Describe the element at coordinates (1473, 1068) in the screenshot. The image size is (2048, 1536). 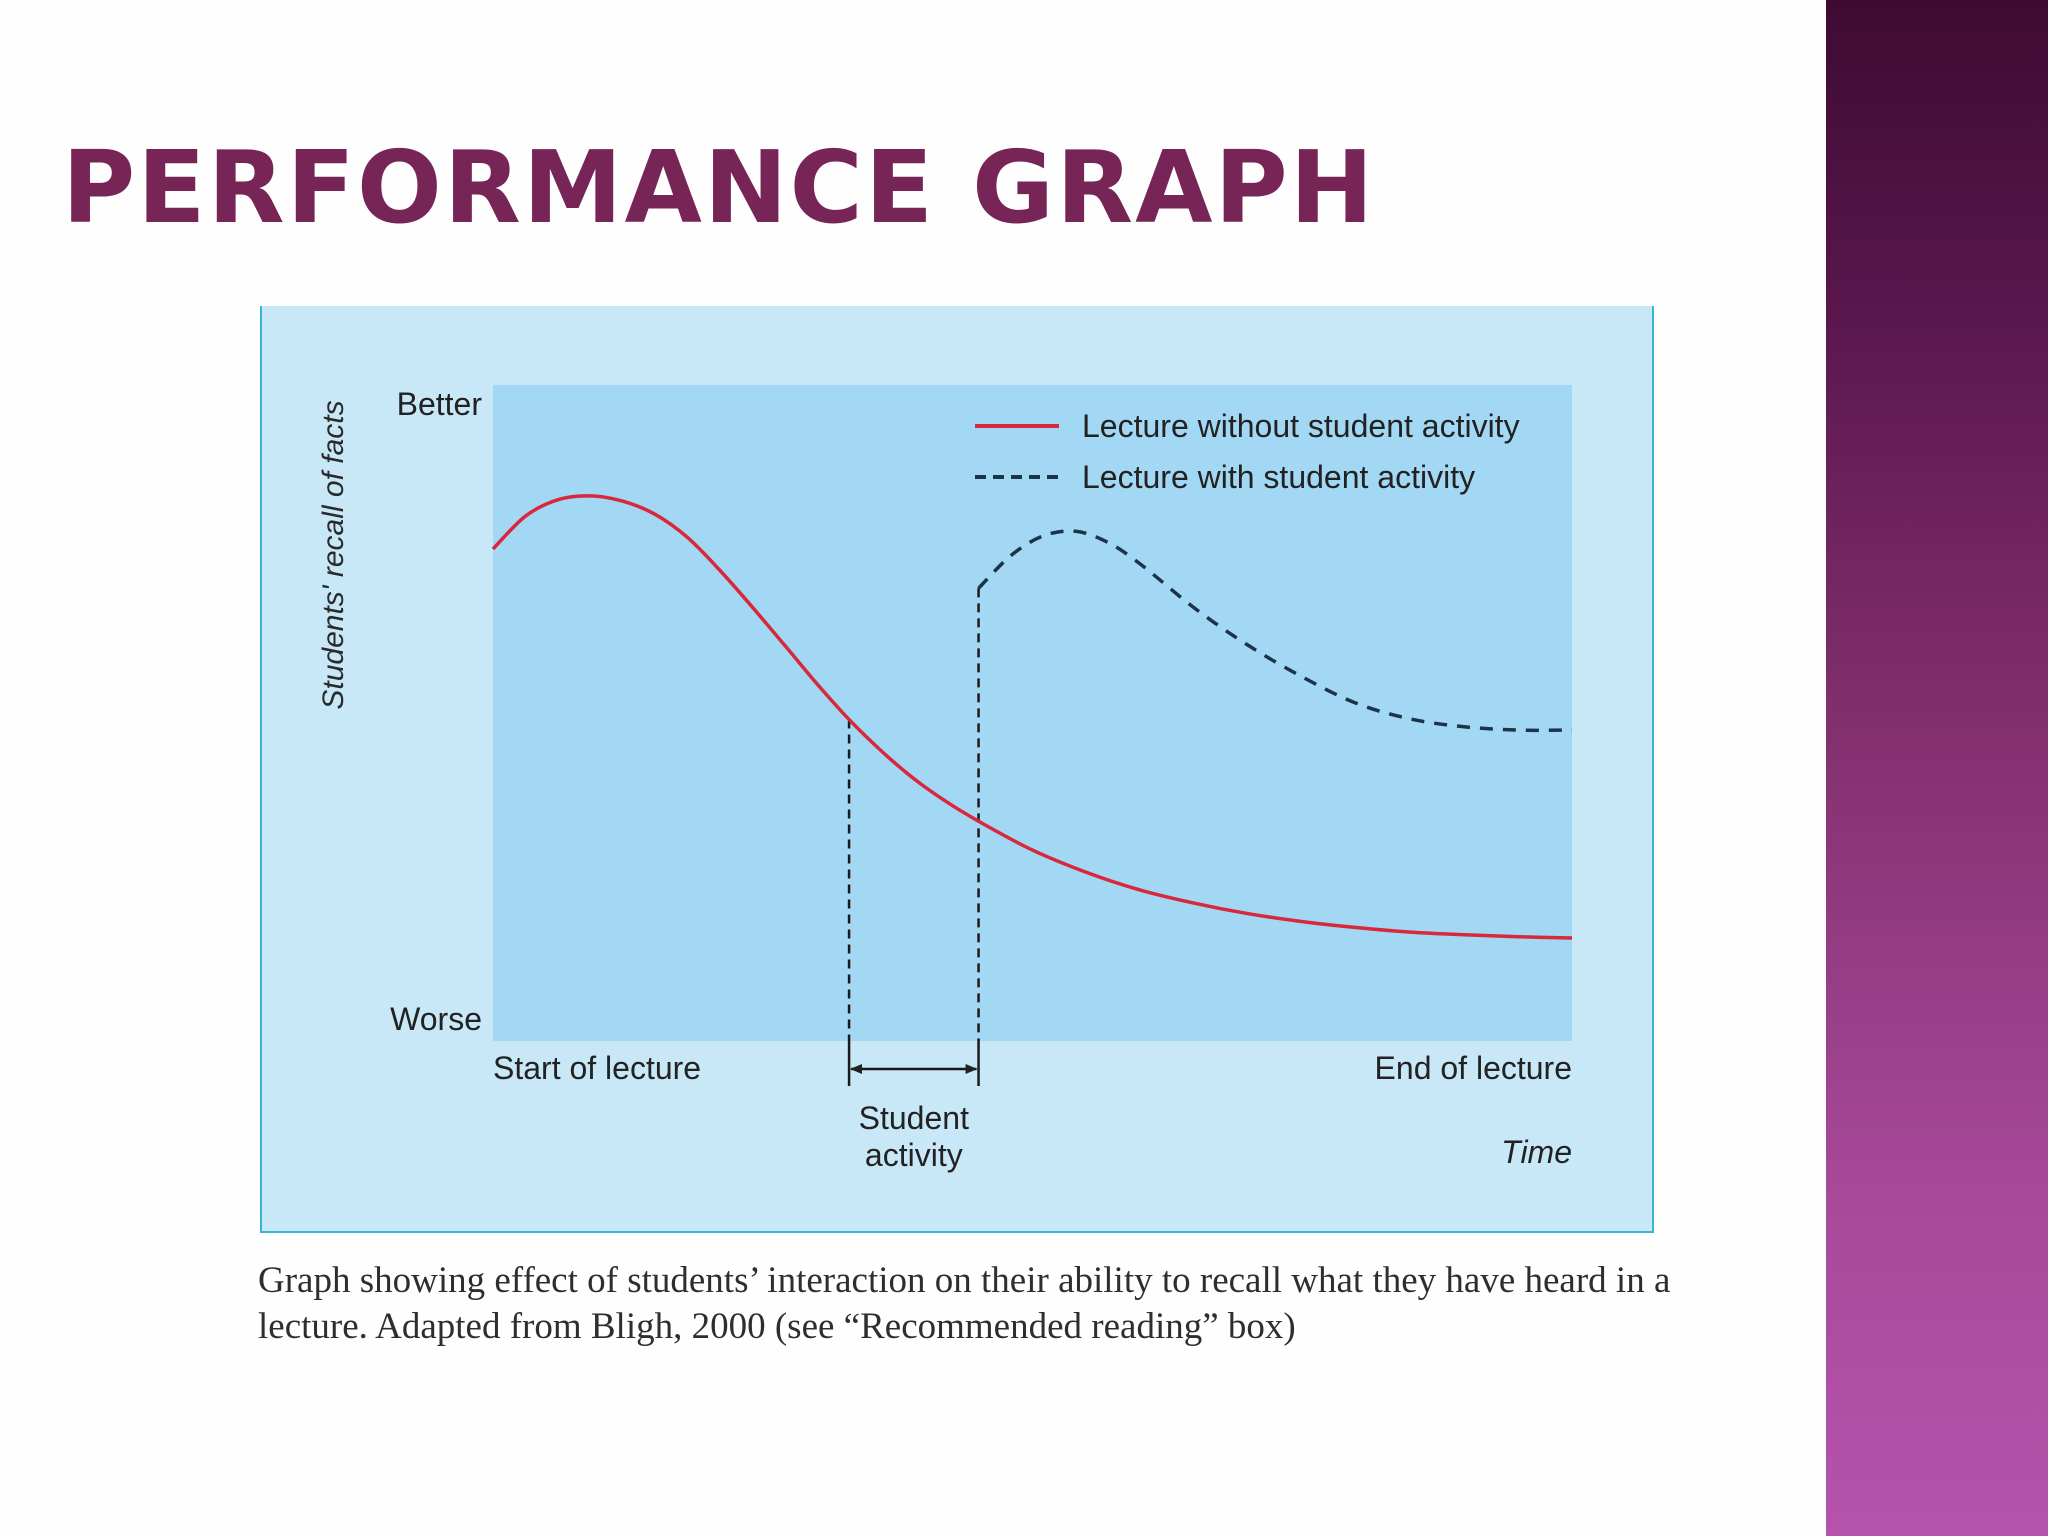
I see `x-tick-label-end: End of lecture` at that location.